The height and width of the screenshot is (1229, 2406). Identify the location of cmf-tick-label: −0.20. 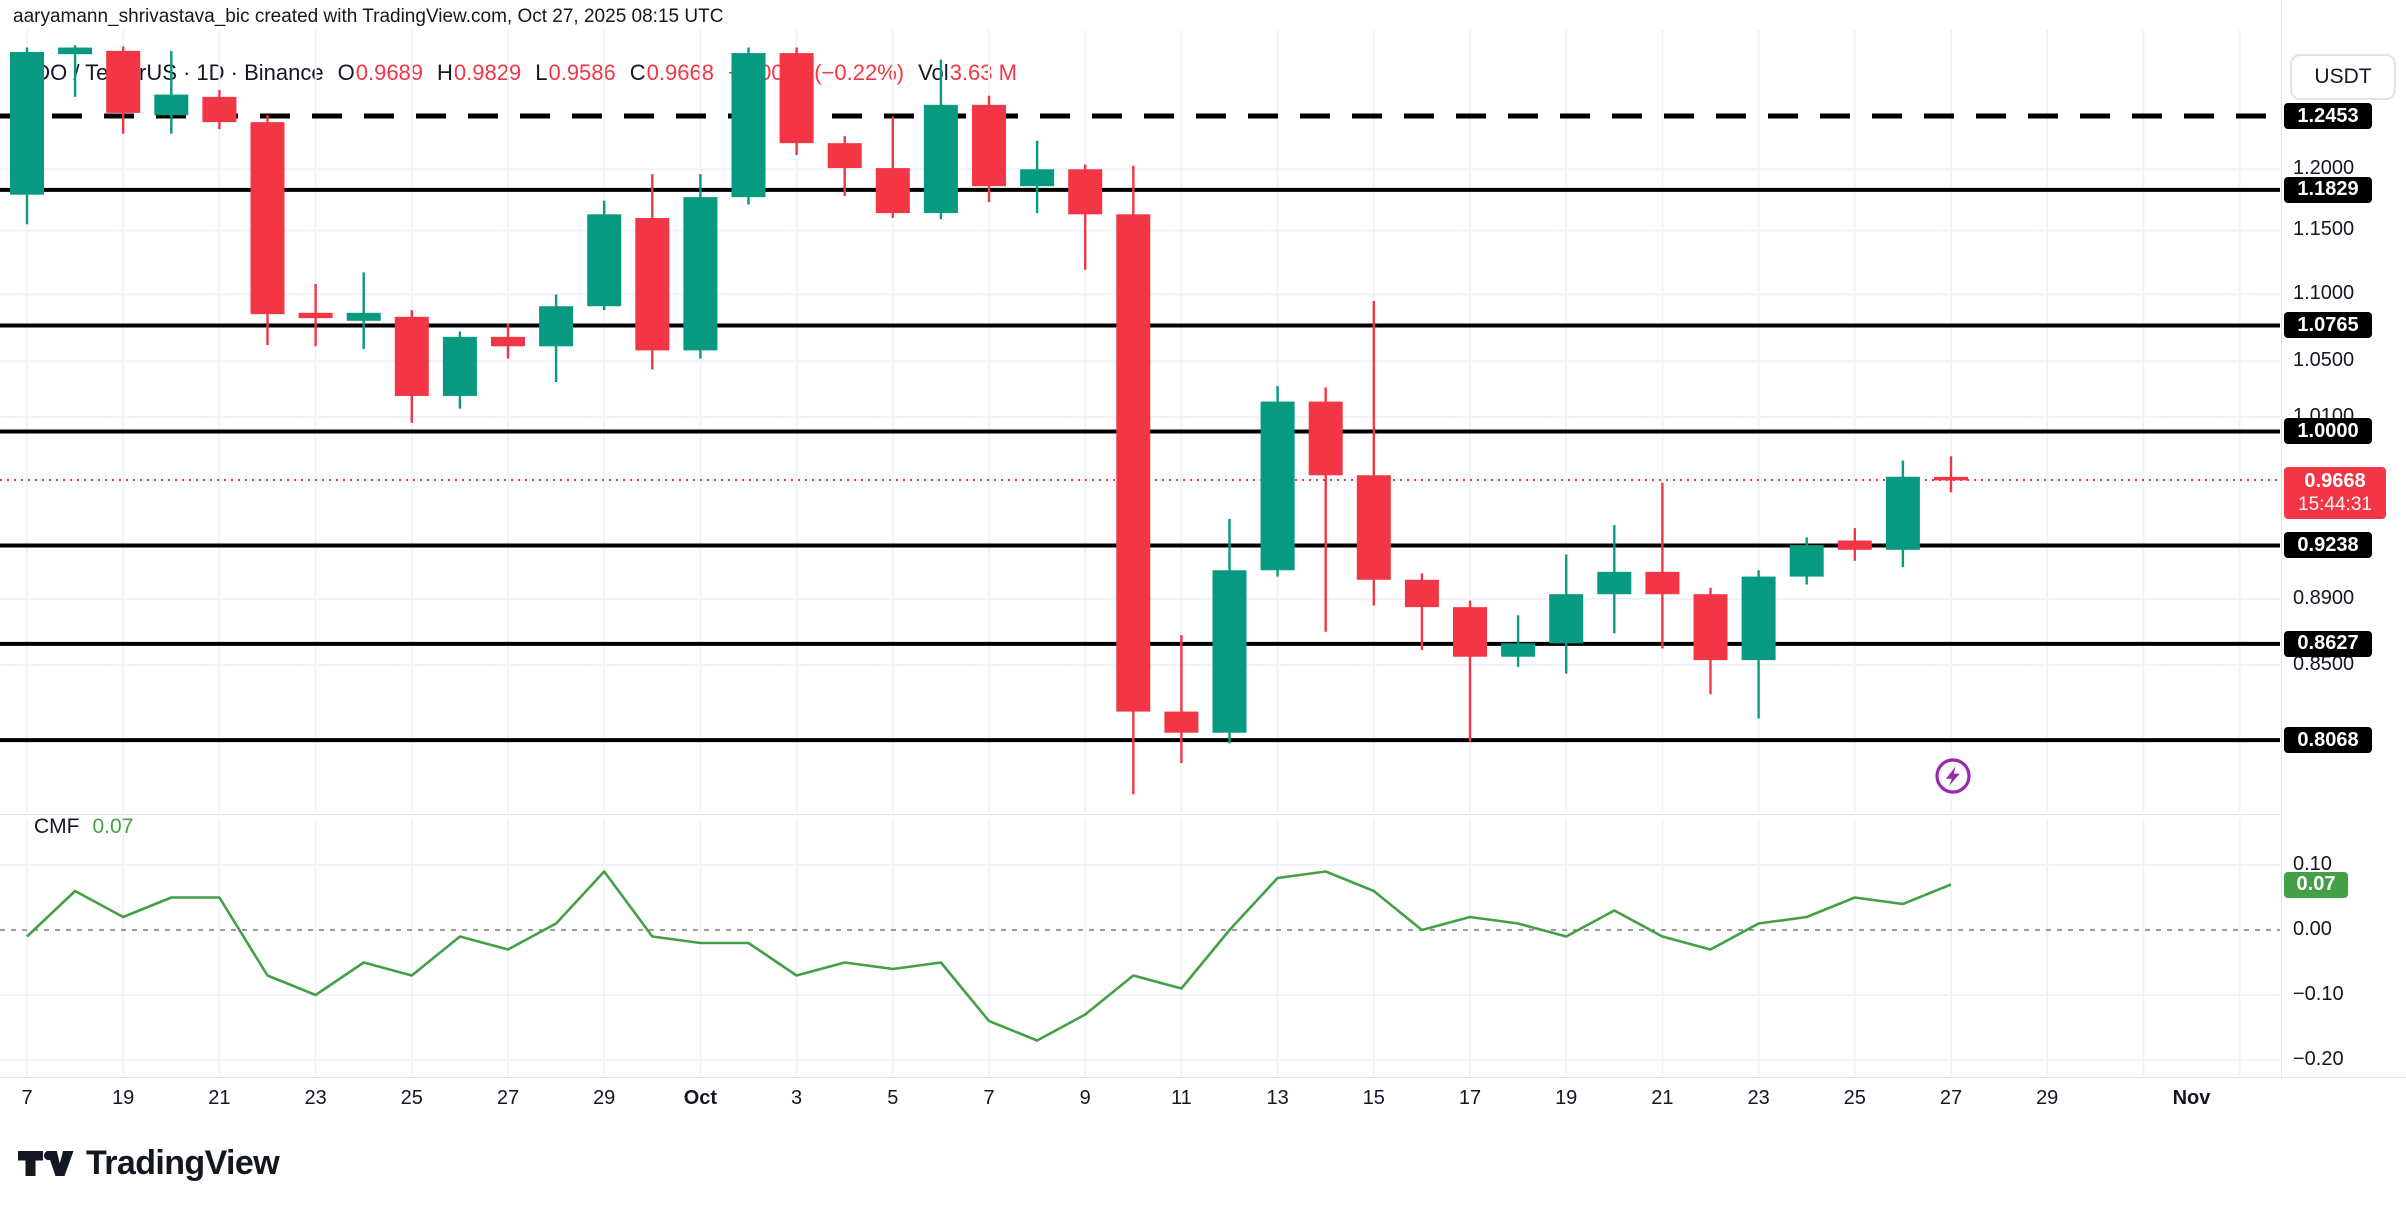
(2318, 1059).